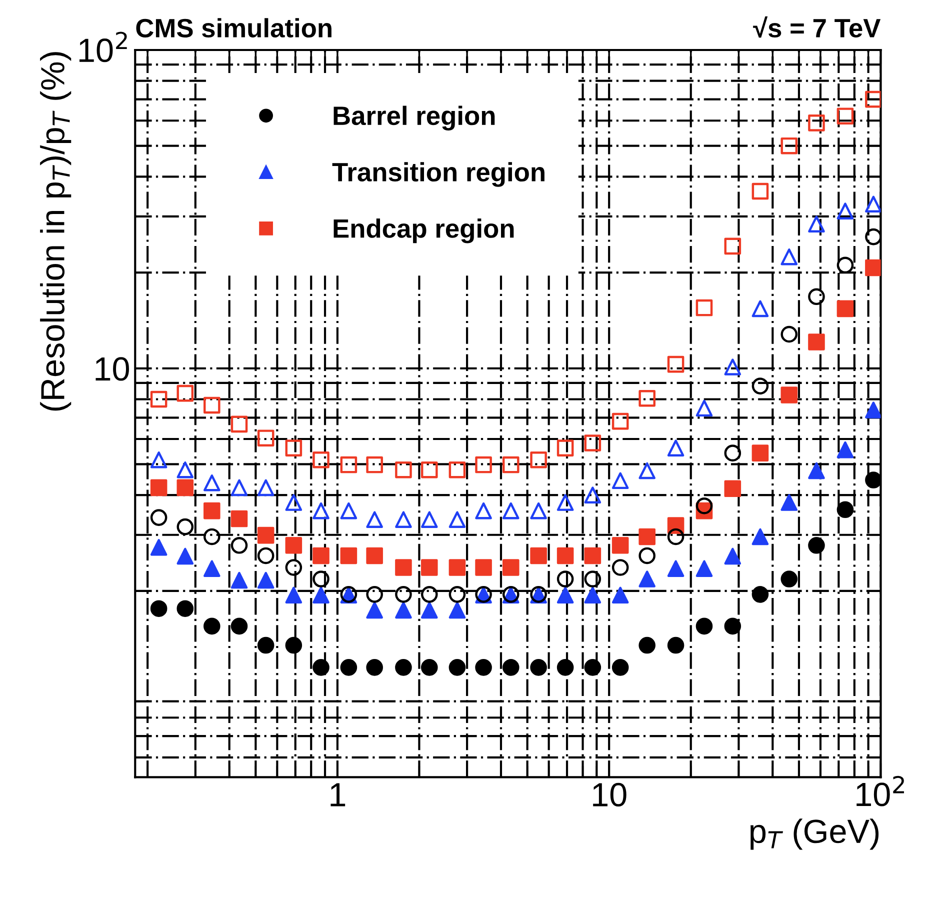 This screenshot has height=909, width=932. What do you see at coordinates (414, 118) in the screenshot?
I see `legend-label: Barrel region` at bounding box center [414, 118].